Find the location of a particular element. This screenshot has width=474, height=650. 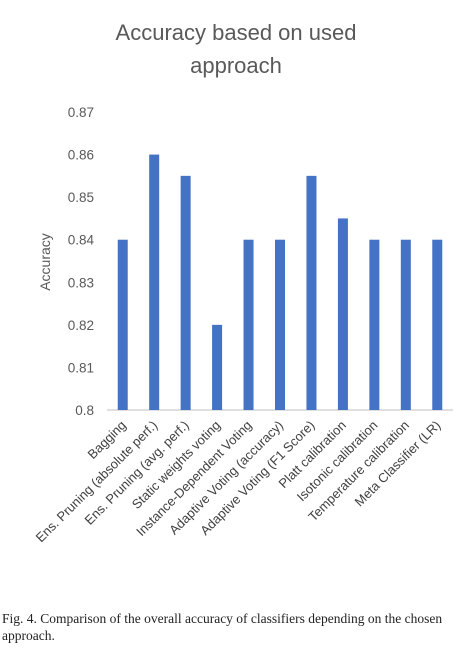

y-axis-title: Accuracy is located at coordinates (45, 262).